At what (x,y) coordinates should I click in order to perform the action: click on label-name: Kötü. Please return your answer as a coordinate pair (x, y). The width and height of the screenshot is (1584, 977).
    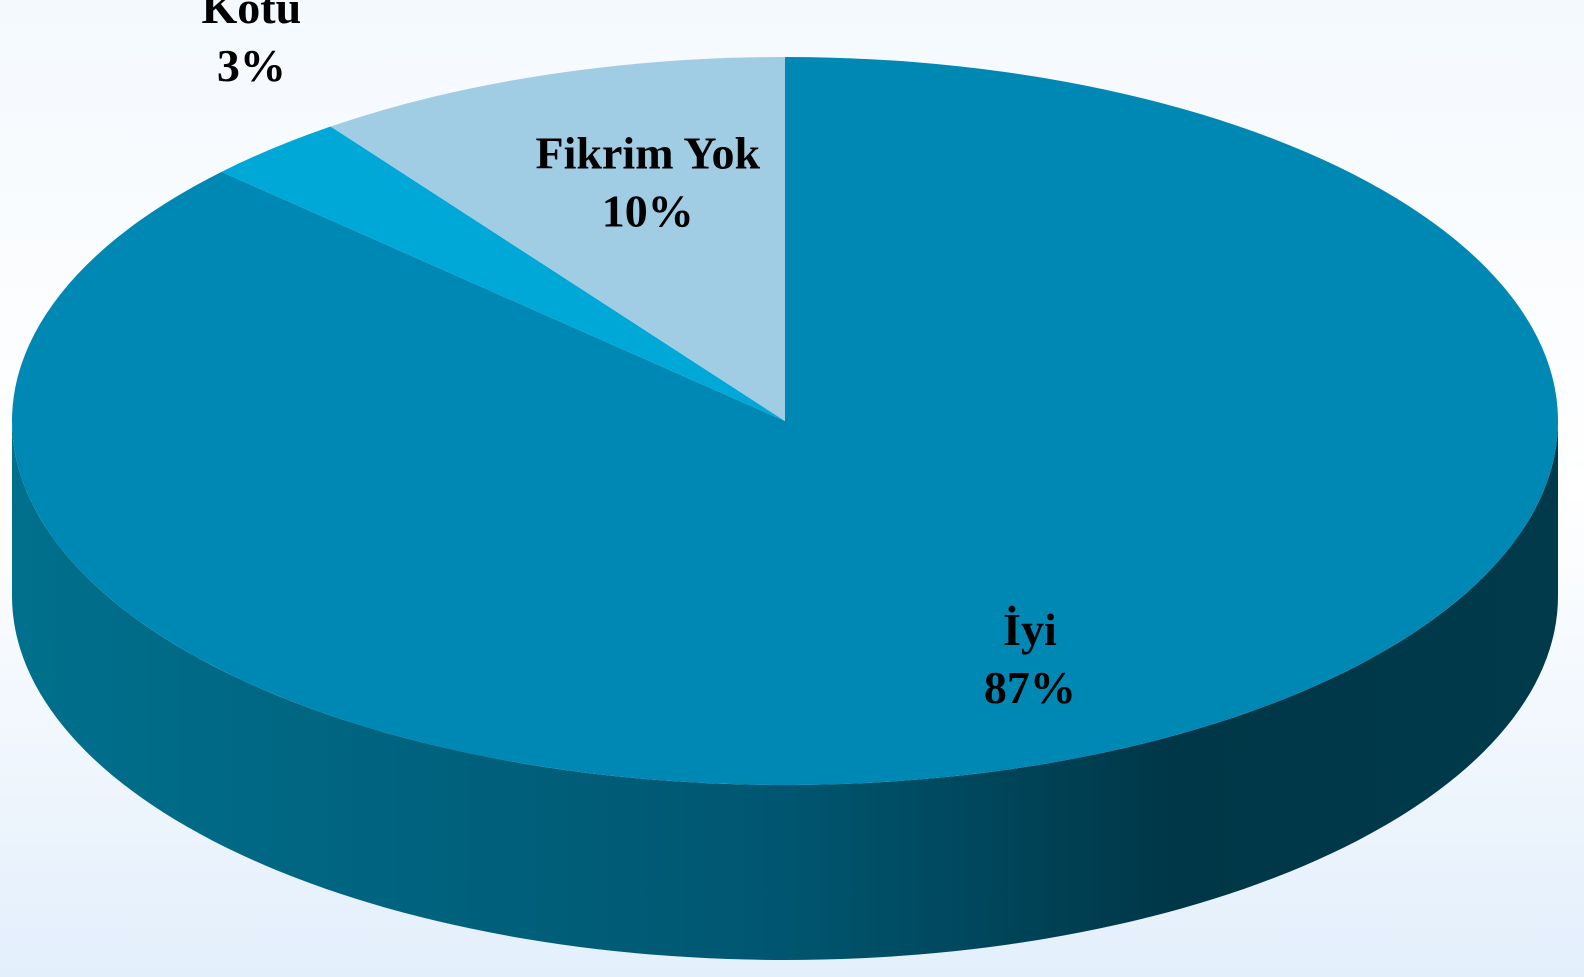
    Looking at the image, I should click on (251, 16).